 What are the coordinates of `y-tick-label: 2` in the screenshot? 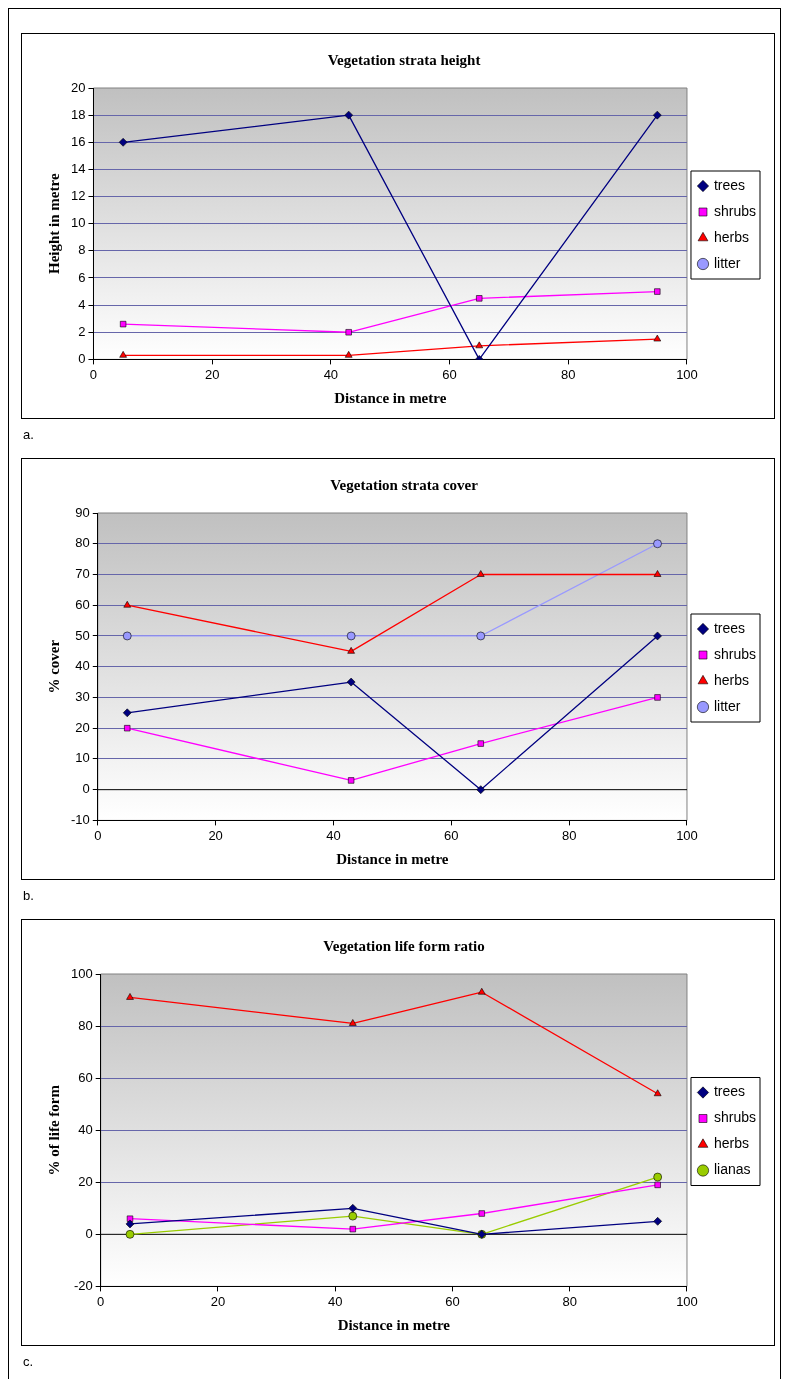 It's located at (82, 331).